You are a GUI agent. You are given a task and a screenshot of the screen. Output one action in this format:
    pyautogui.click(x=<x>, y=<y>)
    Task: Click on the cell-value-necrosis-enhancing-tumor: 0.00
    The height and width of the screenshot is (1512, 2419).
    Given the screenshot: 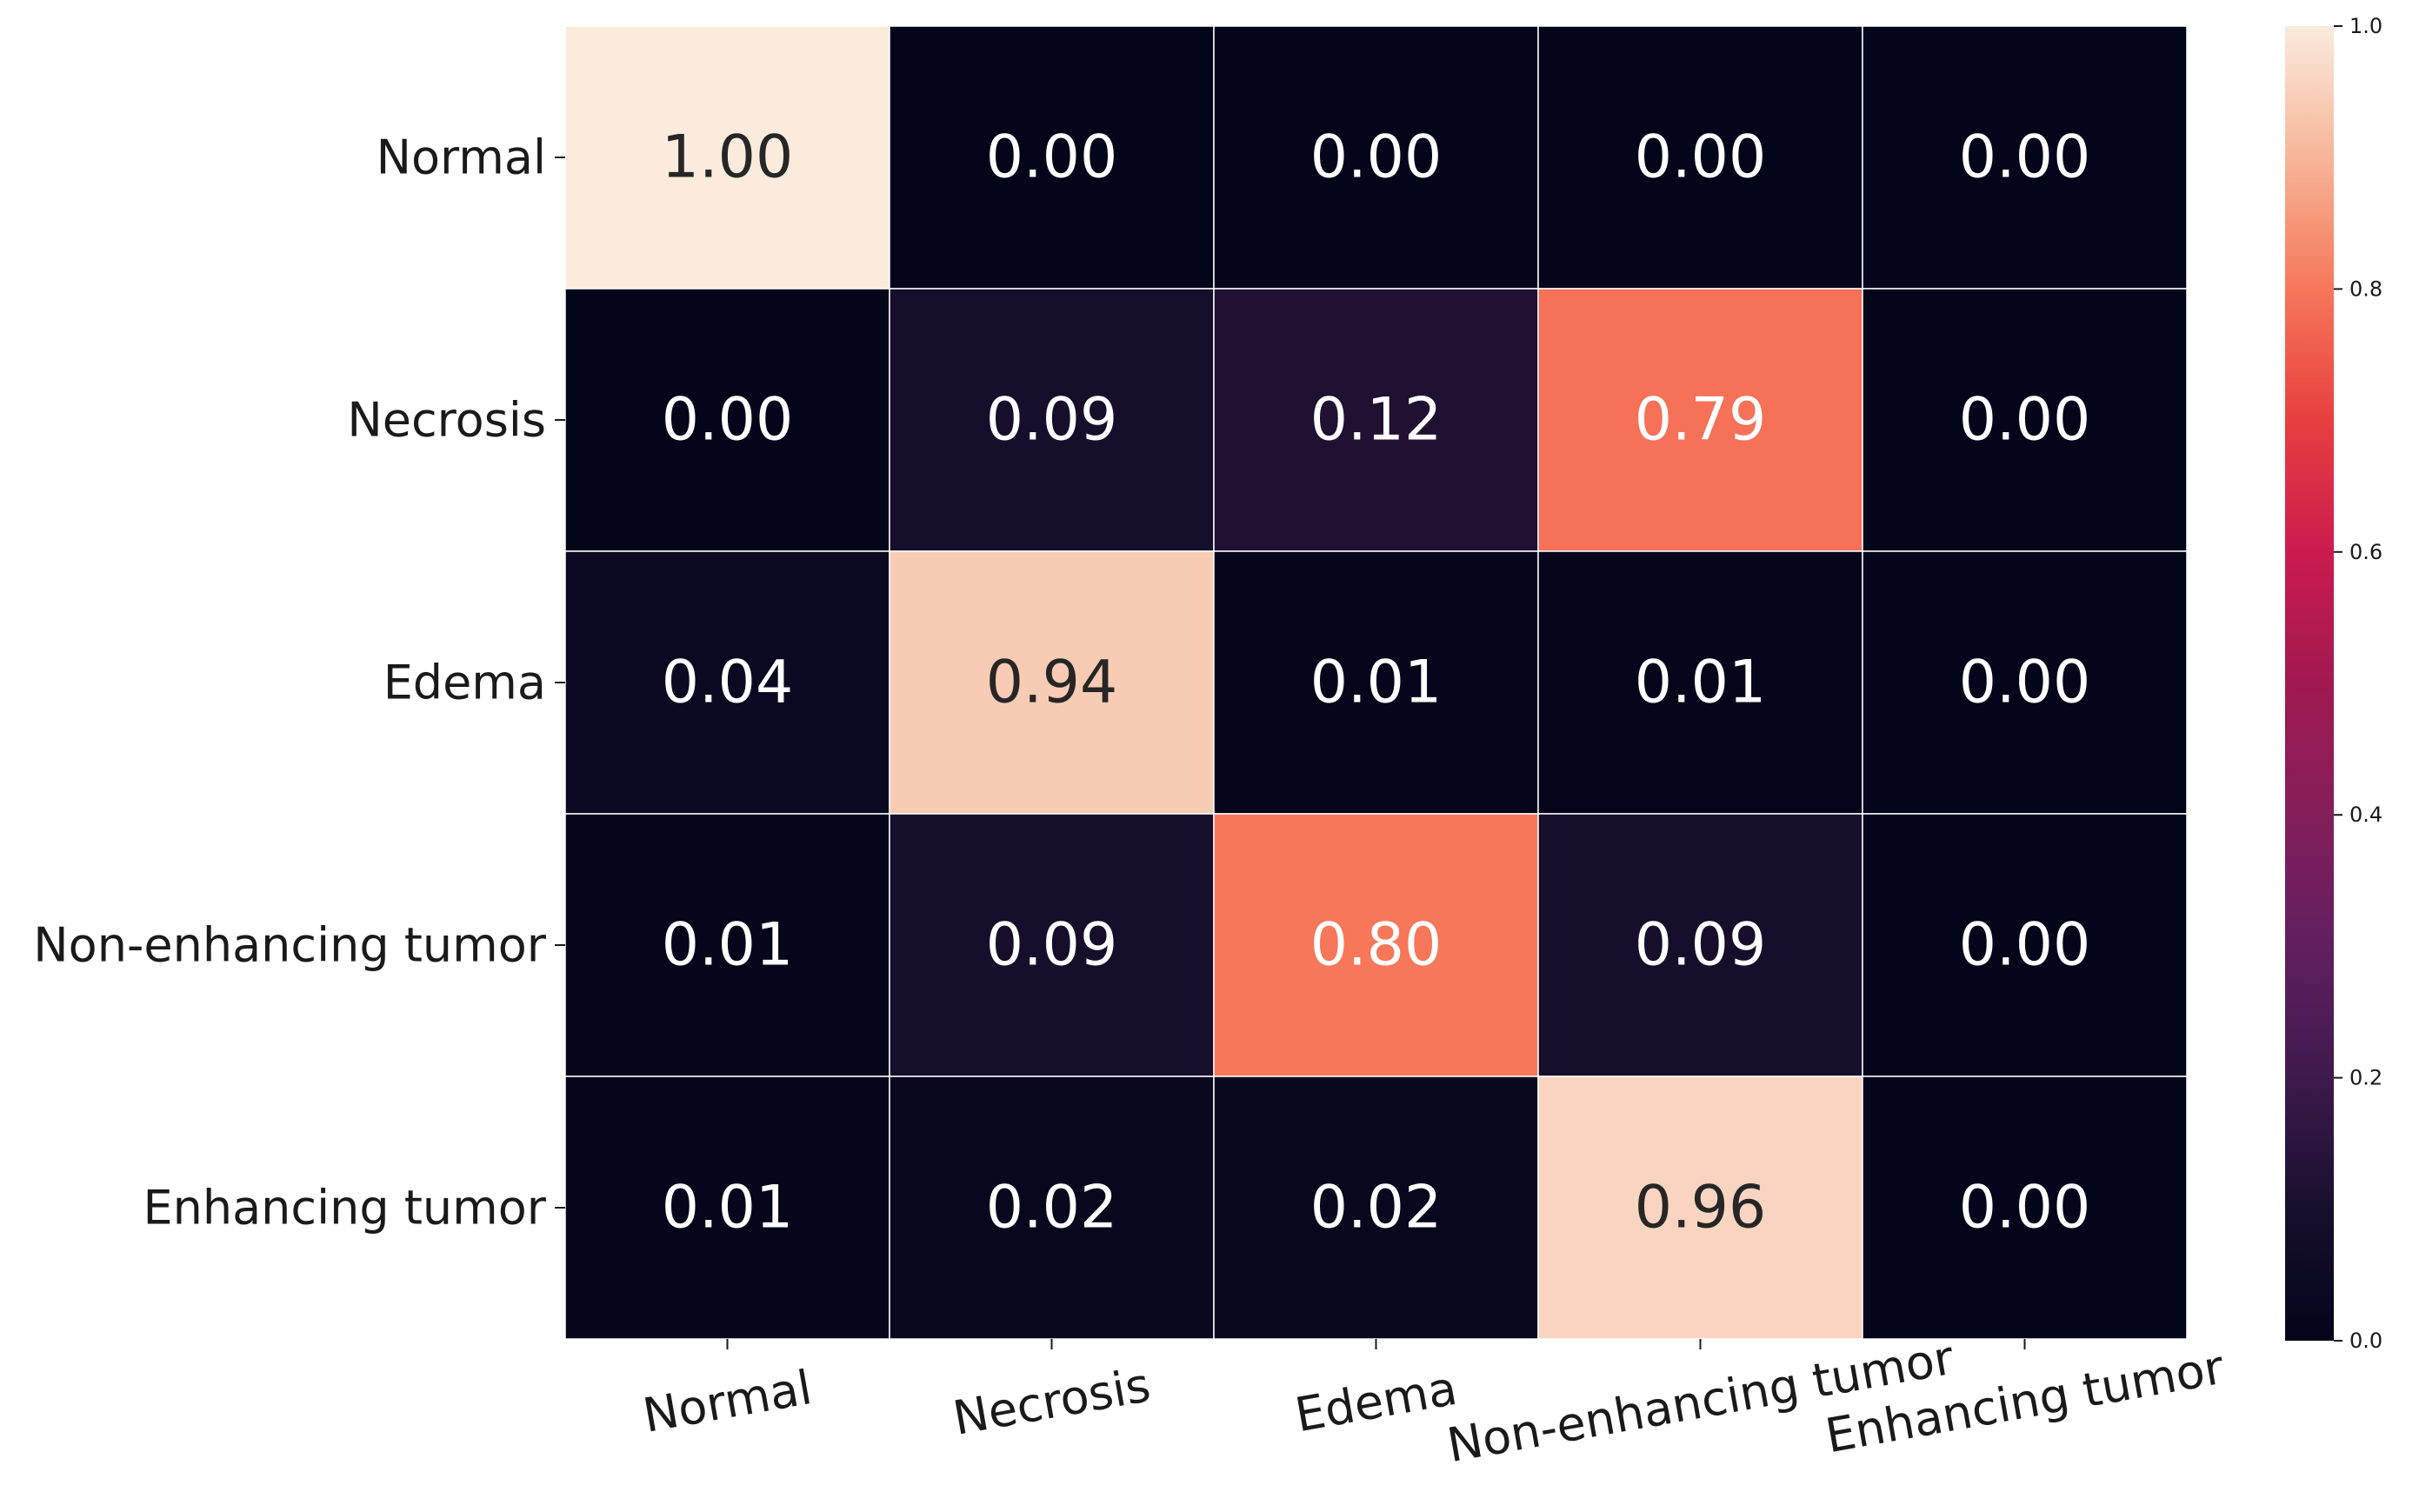 What is the action you would take?
    pyautogui.click(x=2024, y=420)
    